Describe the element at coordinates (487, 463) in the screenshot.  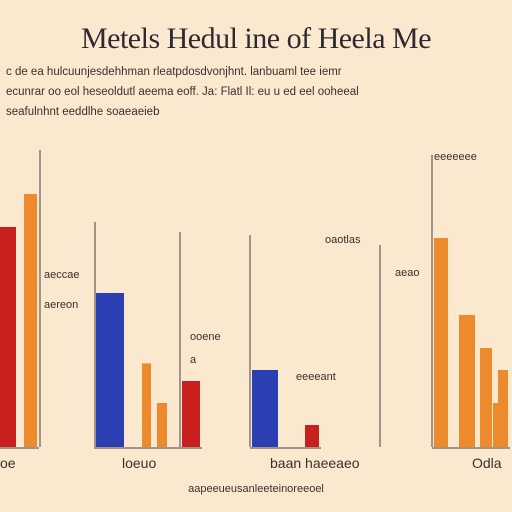
I see `x-axis-label: Odla` at that location.